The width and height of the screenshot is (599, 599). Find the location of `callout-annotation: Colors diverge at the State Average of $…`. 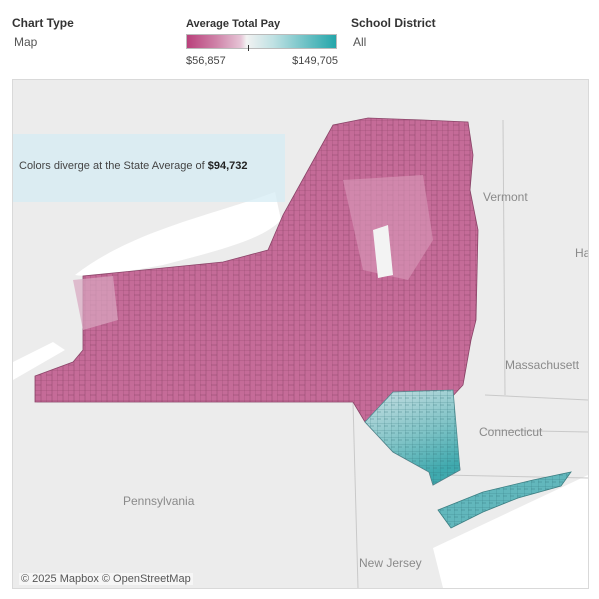

callout-annotation: Colors diverge at the State Average of $… is located at coordinates (133, 166).